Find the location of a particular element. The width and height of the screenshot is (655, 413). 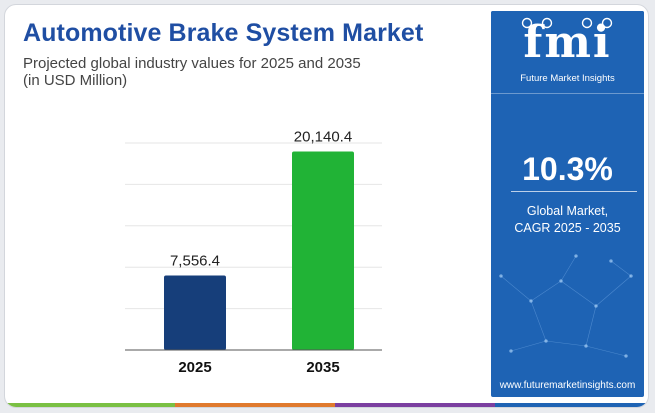

cagr-label-line-2: CAGR 2025 - 2035 is located at coordinates (567, 228).